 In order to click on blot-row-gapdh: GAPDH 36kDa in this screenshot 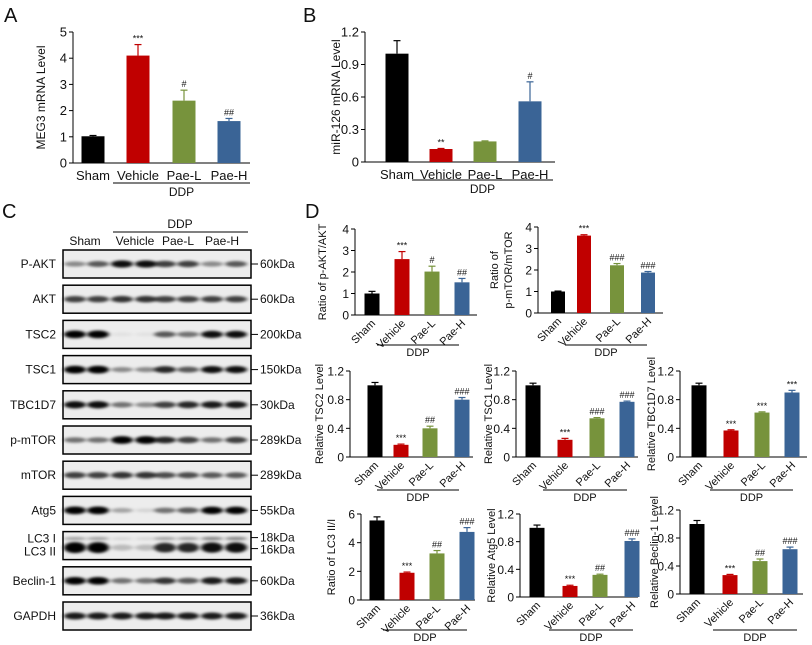, I will do `click(154, 616)`.